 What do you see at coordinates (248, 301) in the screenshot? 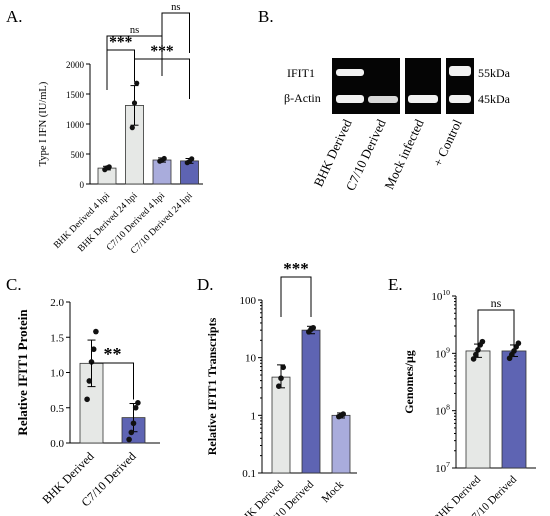
I see `y-tick-label: 100` at bounding box center [248, 301].